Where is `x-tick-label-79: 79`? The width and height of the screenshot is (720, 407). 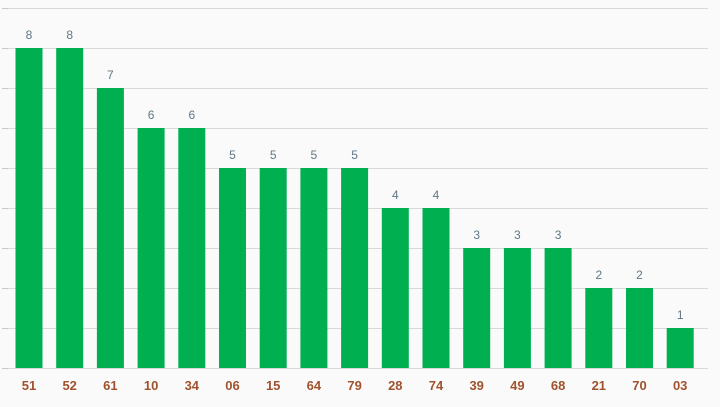
x-tick-label-79: 79 is located at coordinates (354, 385).